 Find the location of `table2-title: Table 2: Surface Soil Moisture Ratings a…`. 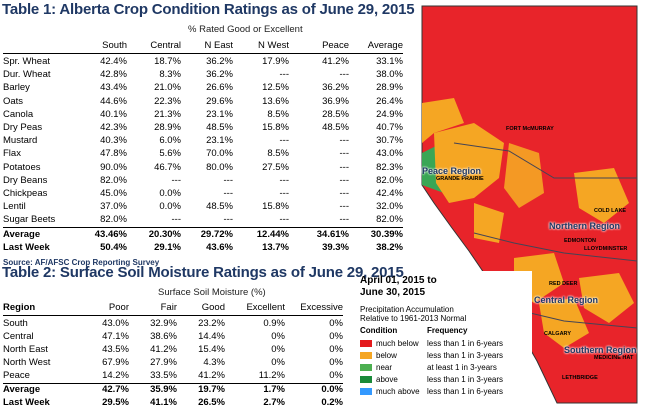

table2-title: Table 2: Surface Soil Moisture Ratings a… is located at coordinates (203, 272).